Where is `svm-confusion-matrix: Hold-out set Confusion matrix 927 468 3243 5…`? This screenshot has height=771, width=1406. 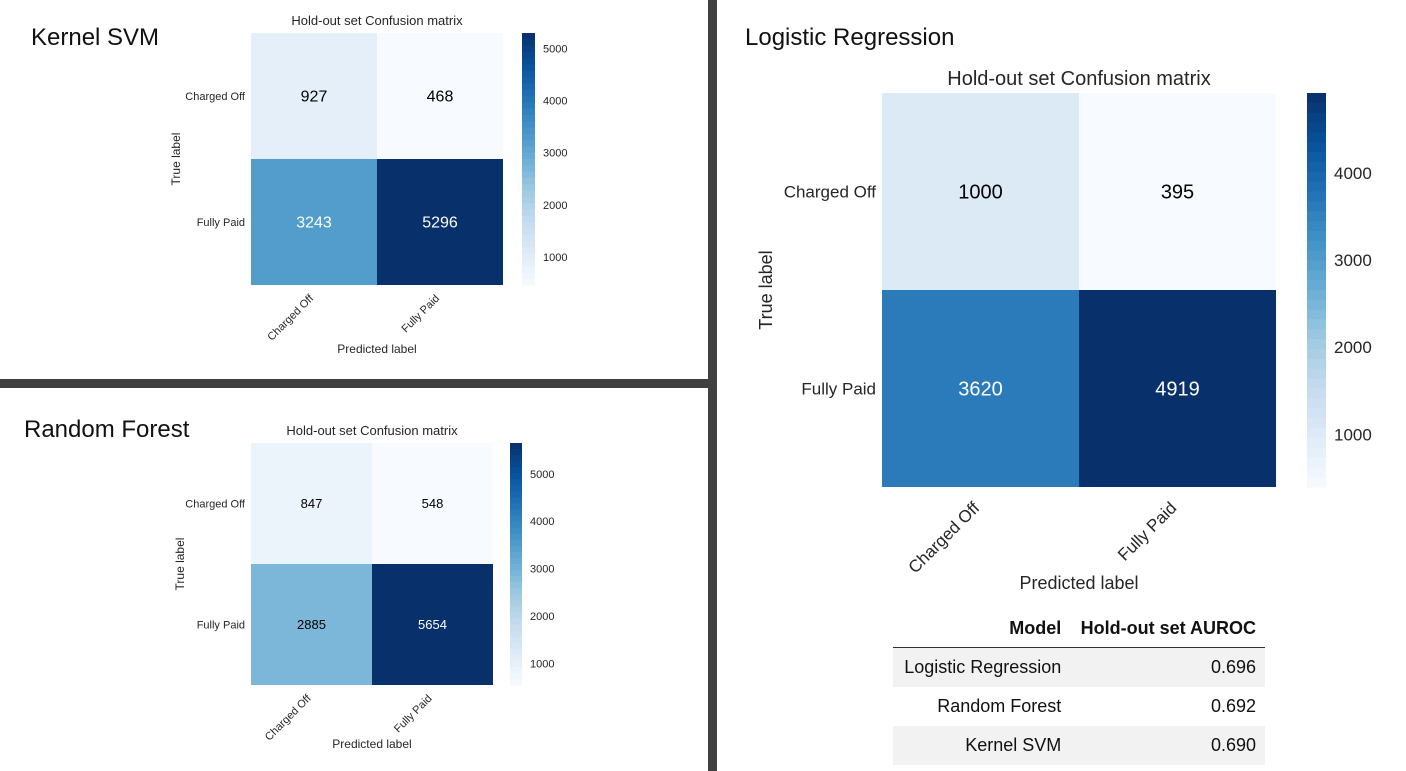
svm-confusion-matrix: Hold-out set Confusion matrix 927 468 3243 5… is located at coordinates (368, 184).